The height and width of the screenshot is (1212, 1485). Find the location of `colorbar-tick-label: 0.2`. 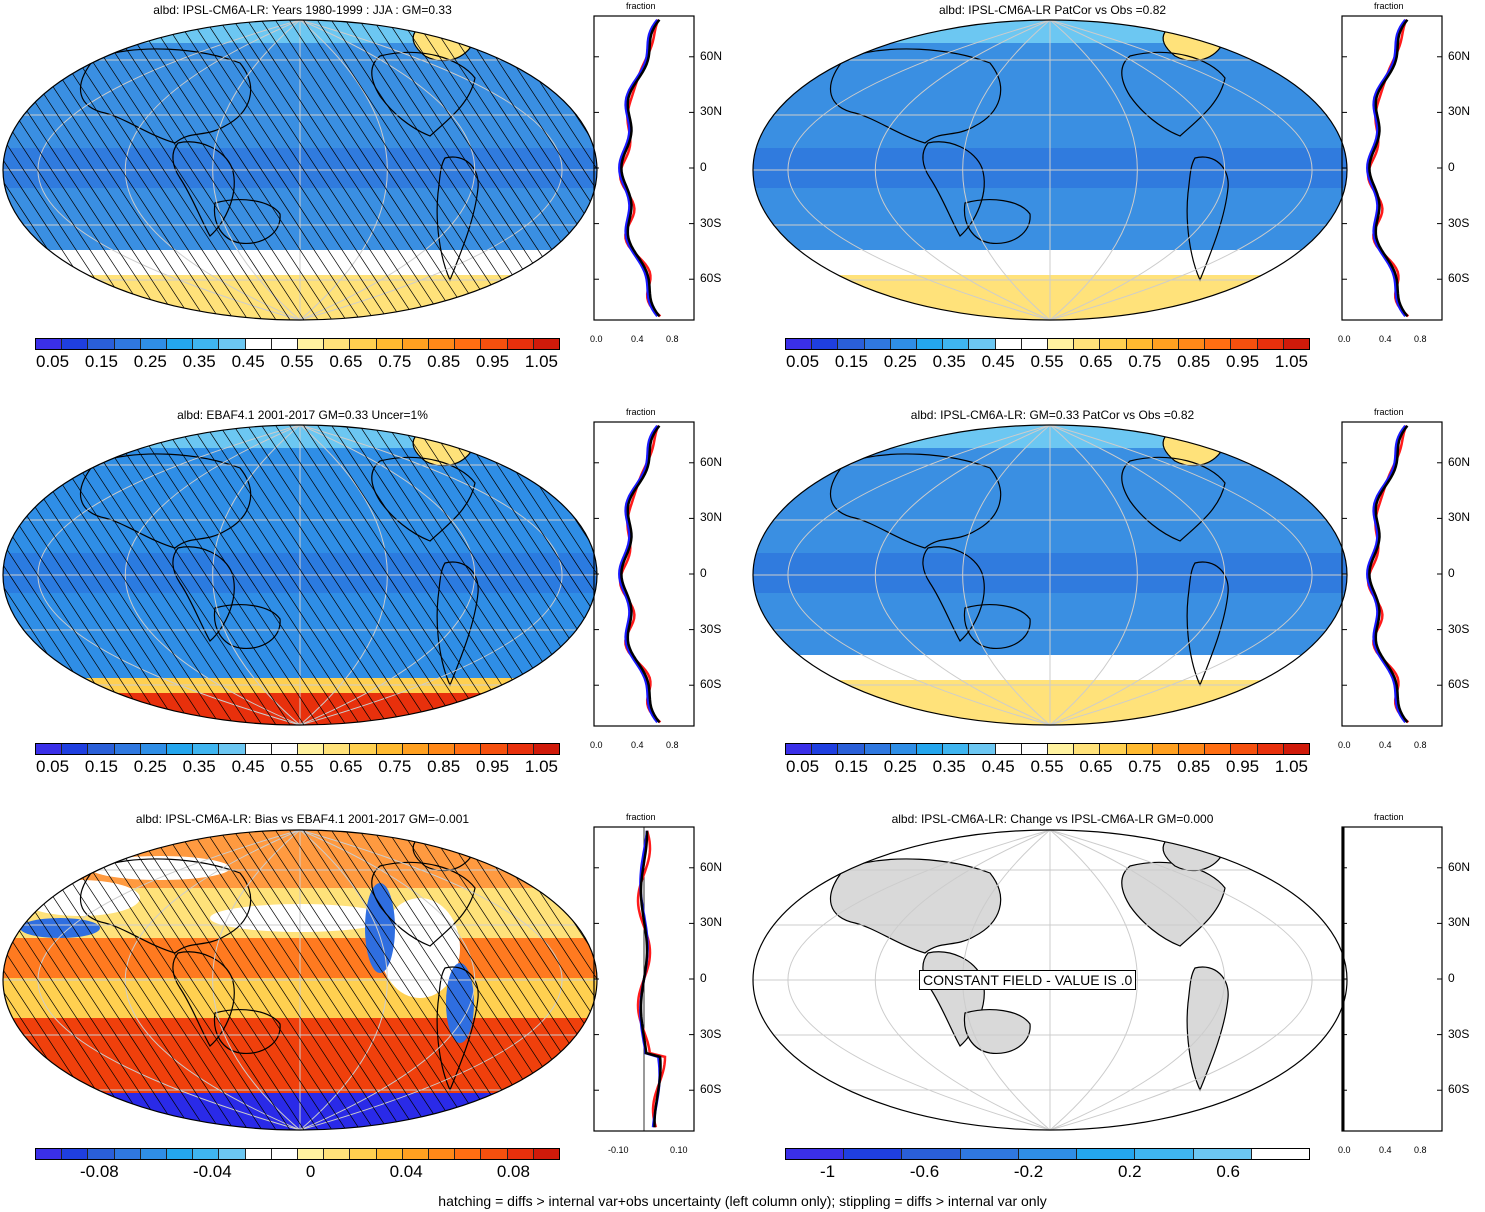

colorbar-tick-label: 0.2 is located at coordinates (1129, 1171).